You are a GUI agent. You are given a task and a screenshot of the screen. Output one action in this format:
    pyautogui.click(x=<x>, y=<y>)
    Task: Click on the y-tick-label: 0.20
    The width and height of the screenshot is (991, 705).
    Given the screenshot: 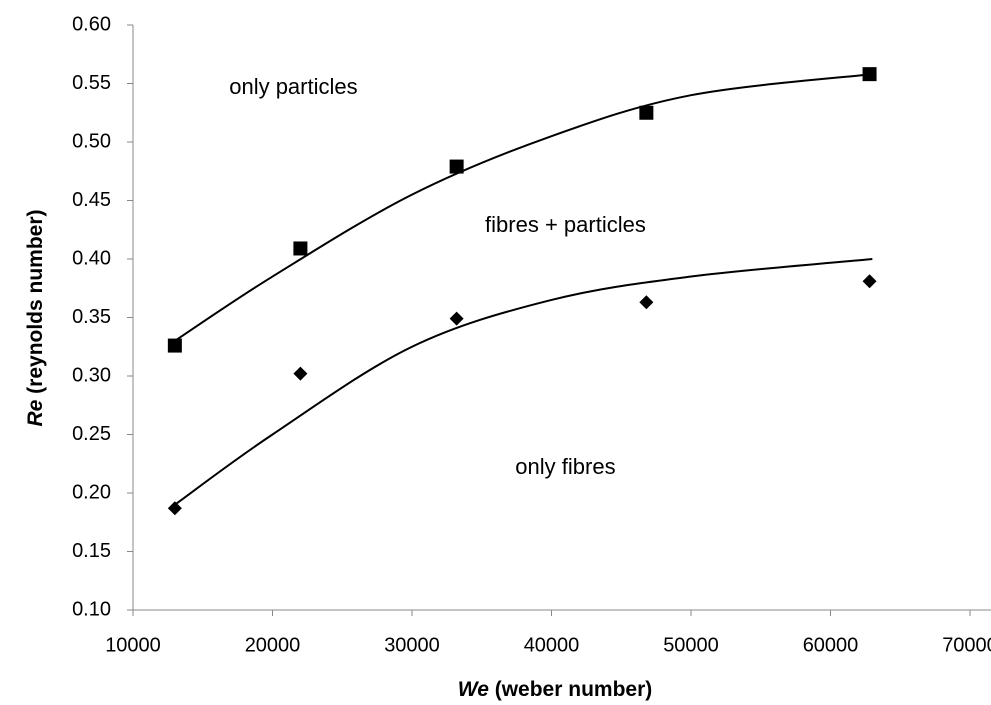 What is the action you would take?
    pyautogui.click(x=91, y=492)
    